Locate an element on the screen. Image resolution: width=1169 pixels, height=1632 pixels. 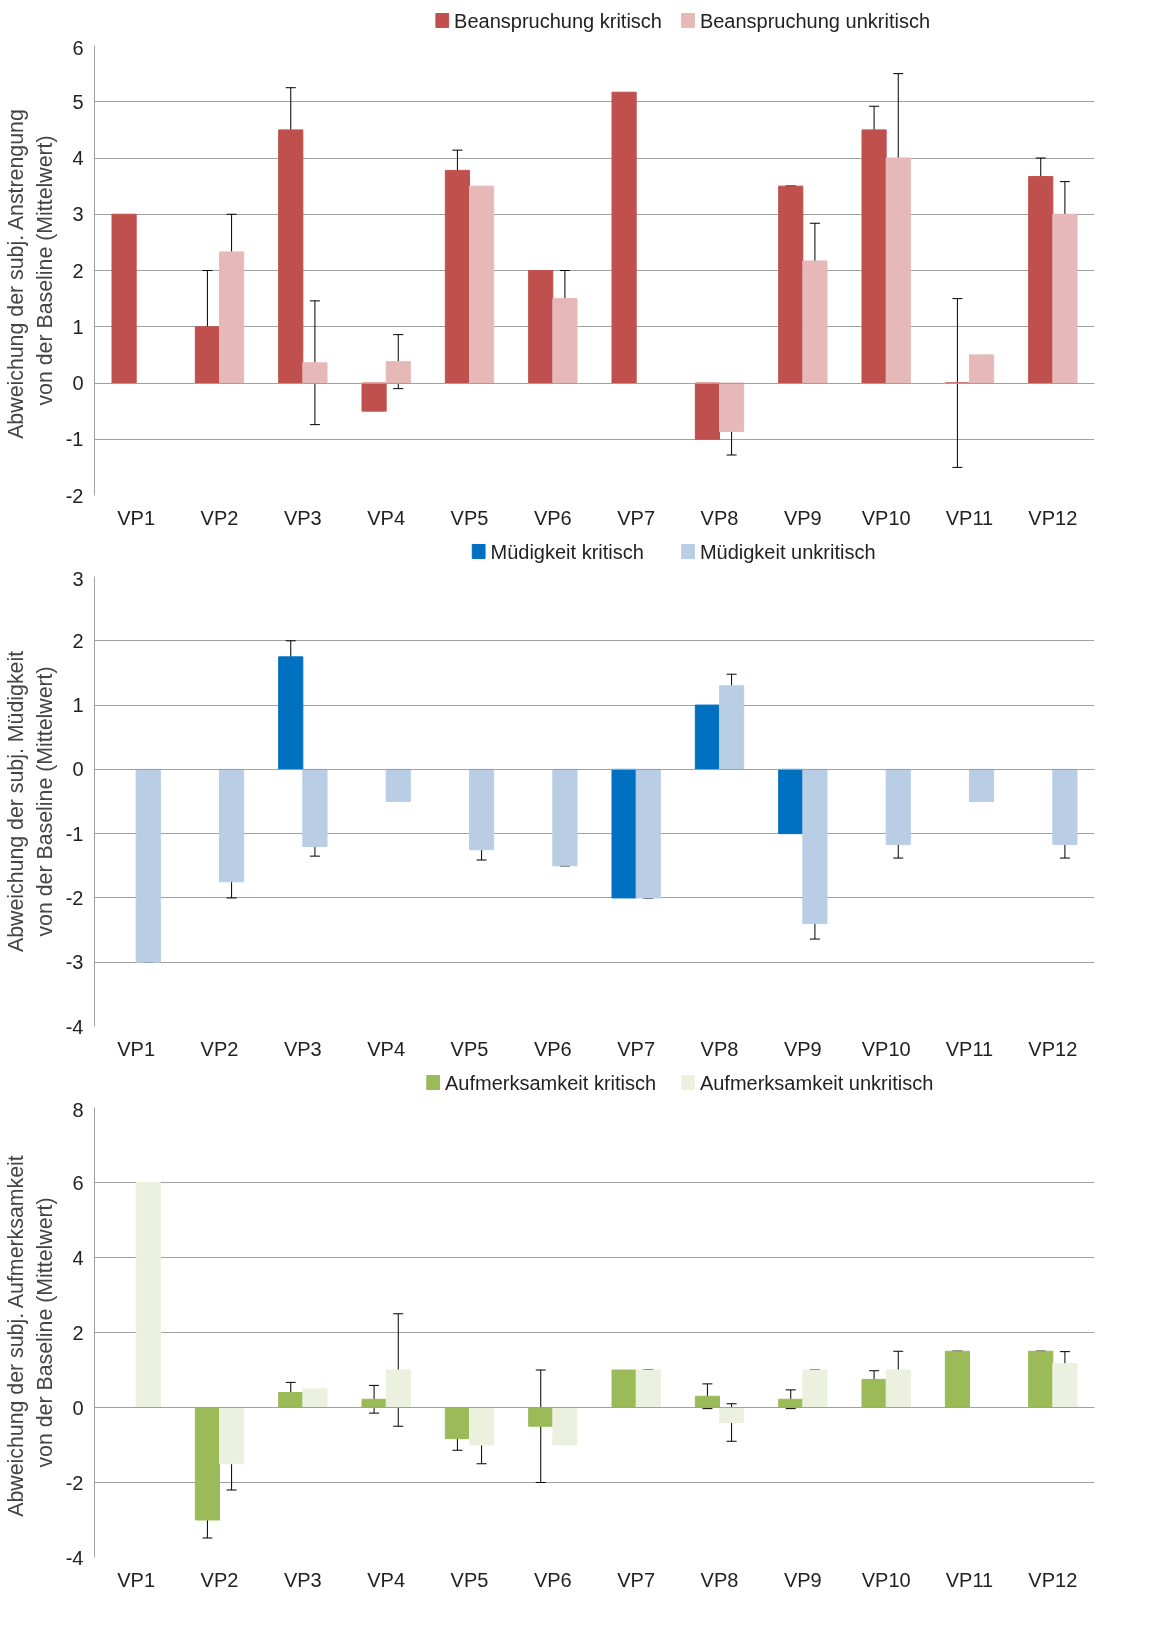
legend-label: Aufmerksamkeit kritisch is located at coordinates (550, 1082).